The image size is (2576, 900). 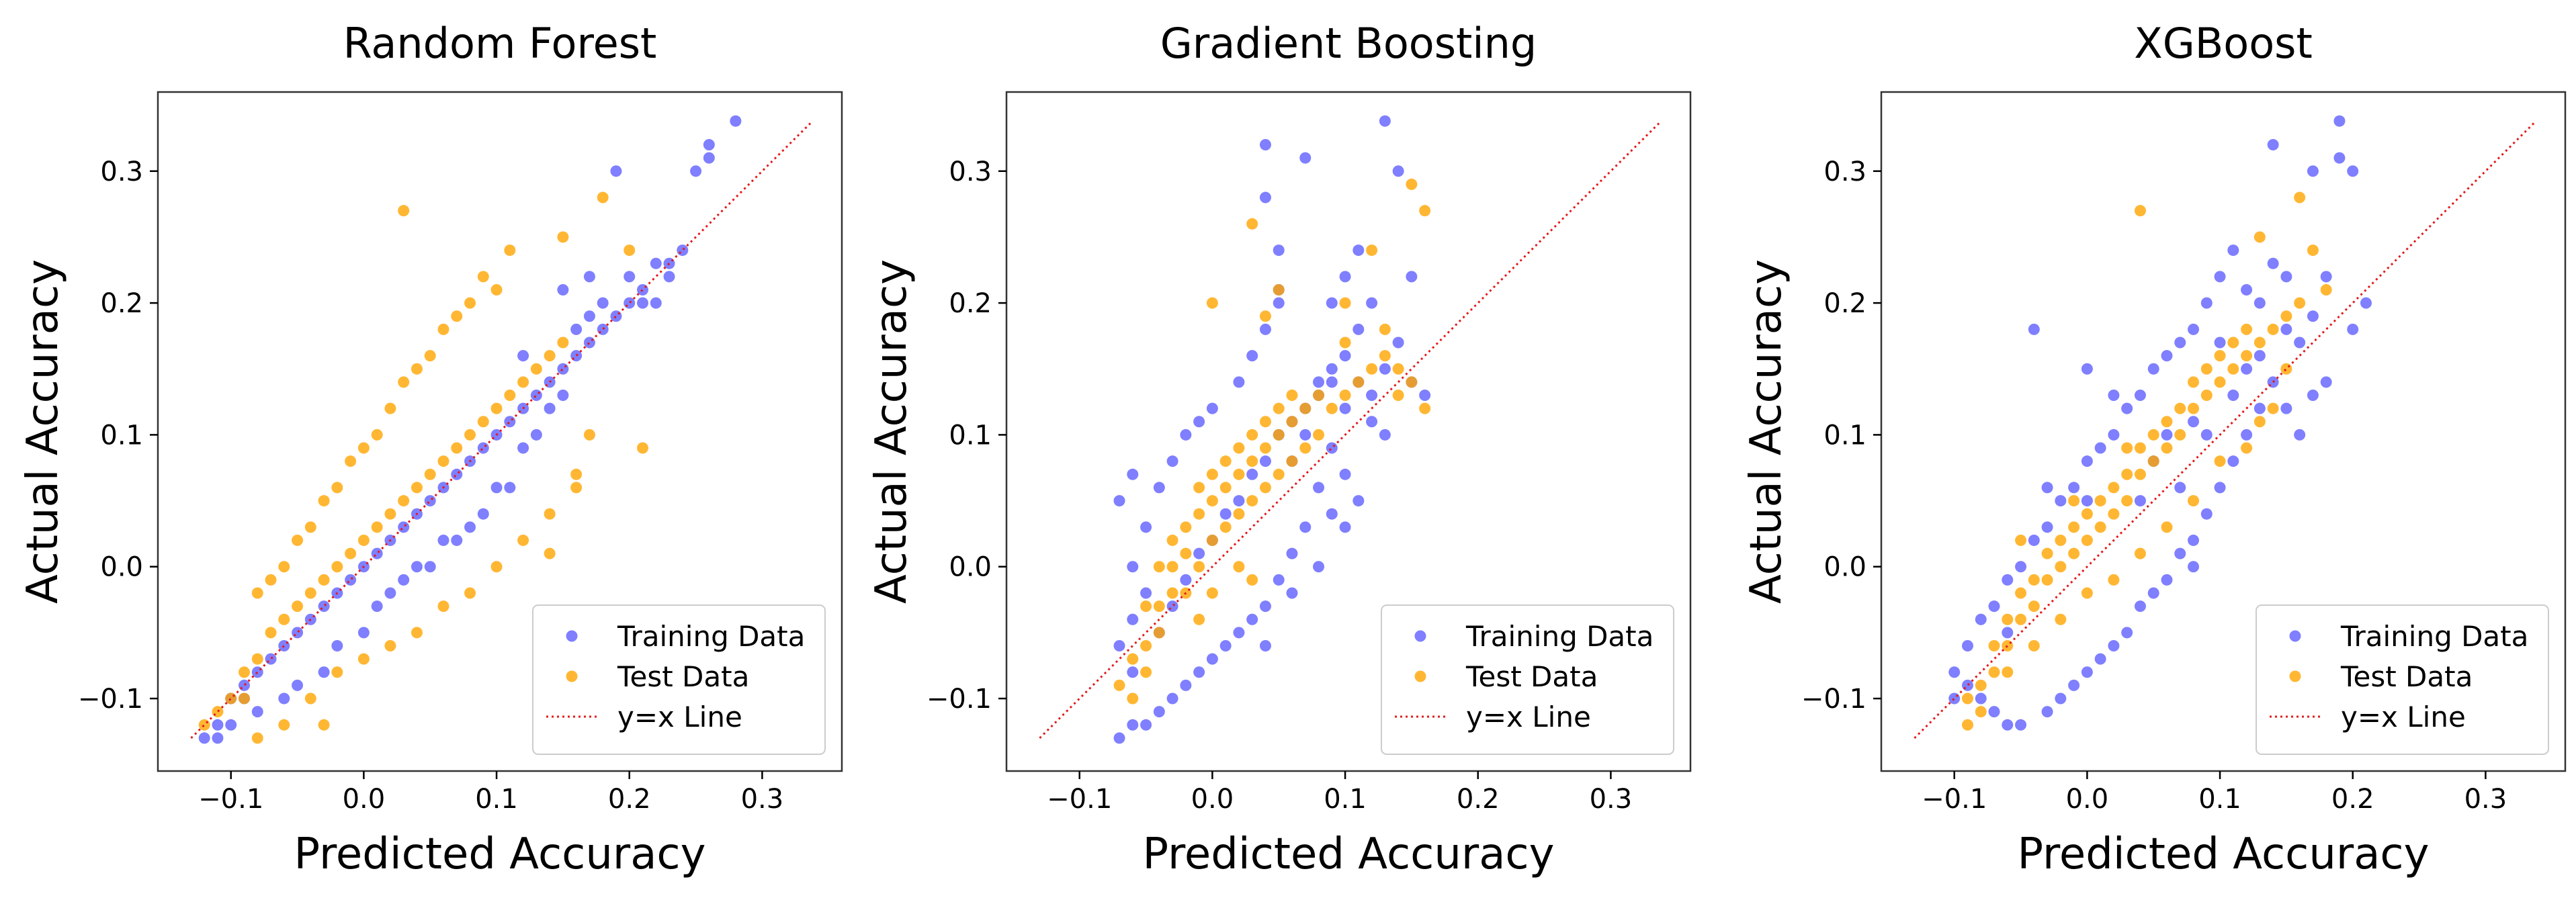 I want to click on y-tick-label: −0.1, so click(x=959, y=700).